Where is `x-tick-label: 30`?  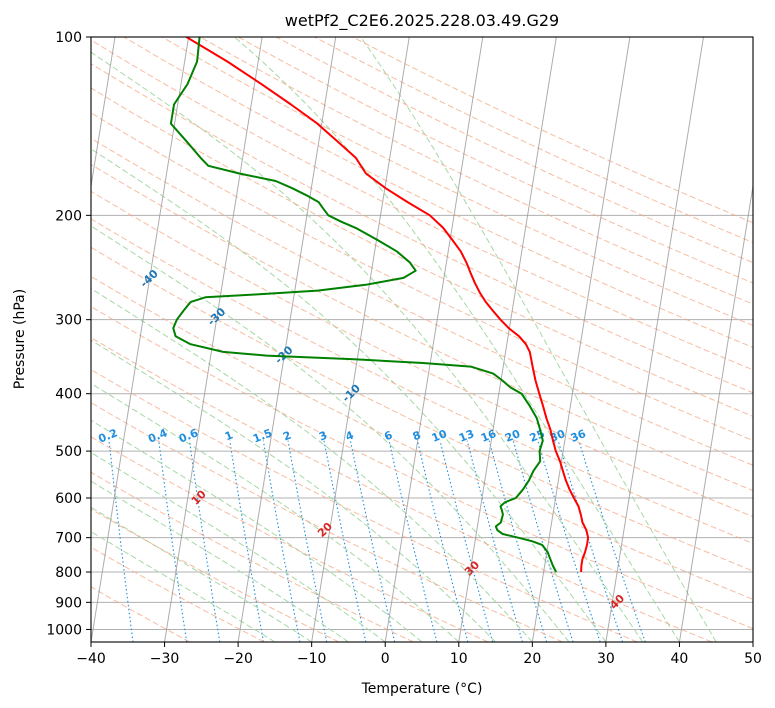
x-tick-label: 30 is located at coordinates (606, 659).